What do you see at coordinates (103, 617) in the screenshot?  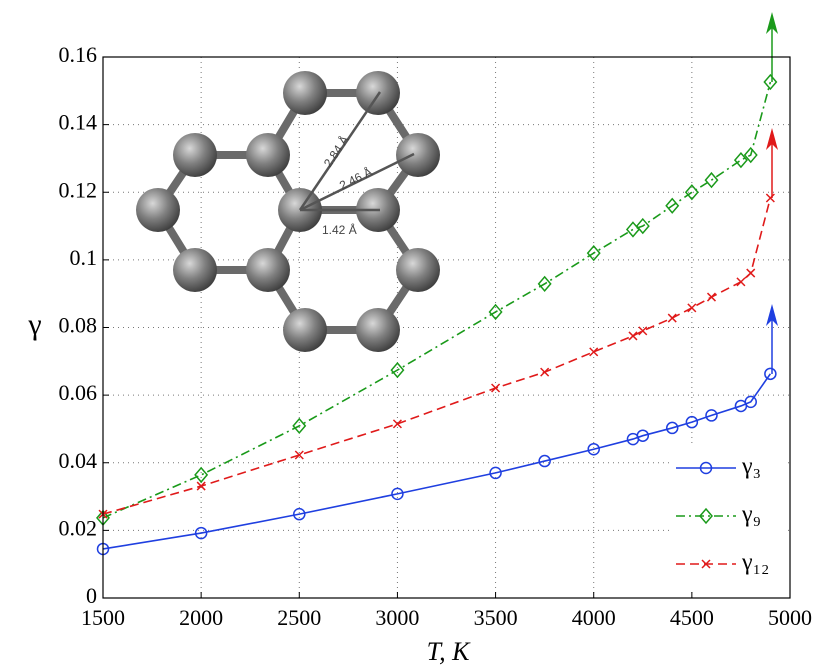 I see `x-tick-label: 1500` at bounding box center [103, 617].